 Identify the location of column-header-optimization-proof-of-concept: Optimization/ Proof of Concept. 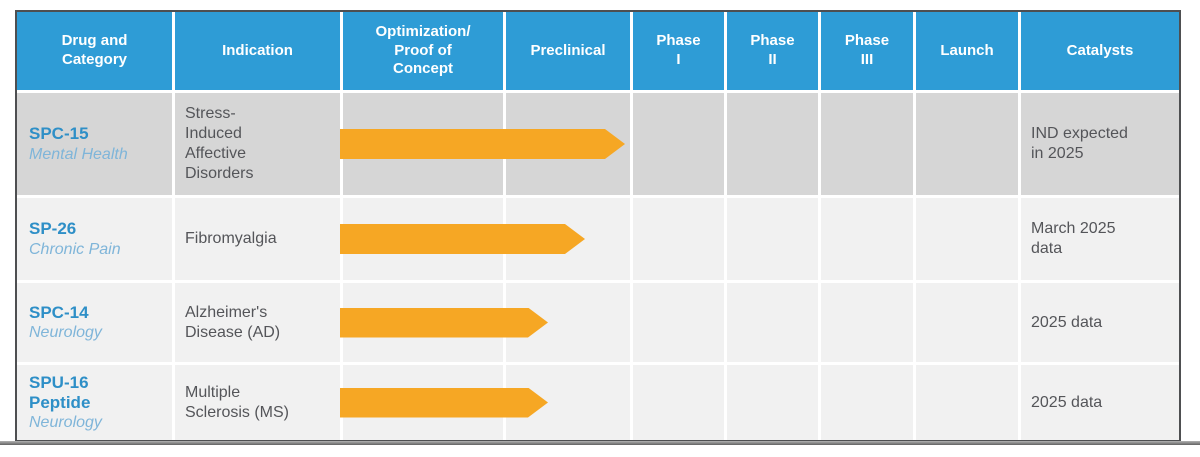
(423, 51).